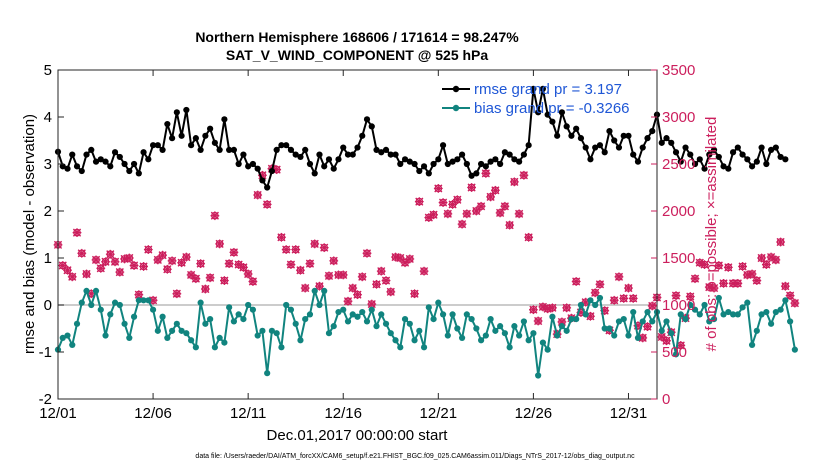 This screenshot has width=830, height=470. Describe the element at coordinates (678, 258) in the screenshot. I see `y2-tick-label: 1500` at that location.